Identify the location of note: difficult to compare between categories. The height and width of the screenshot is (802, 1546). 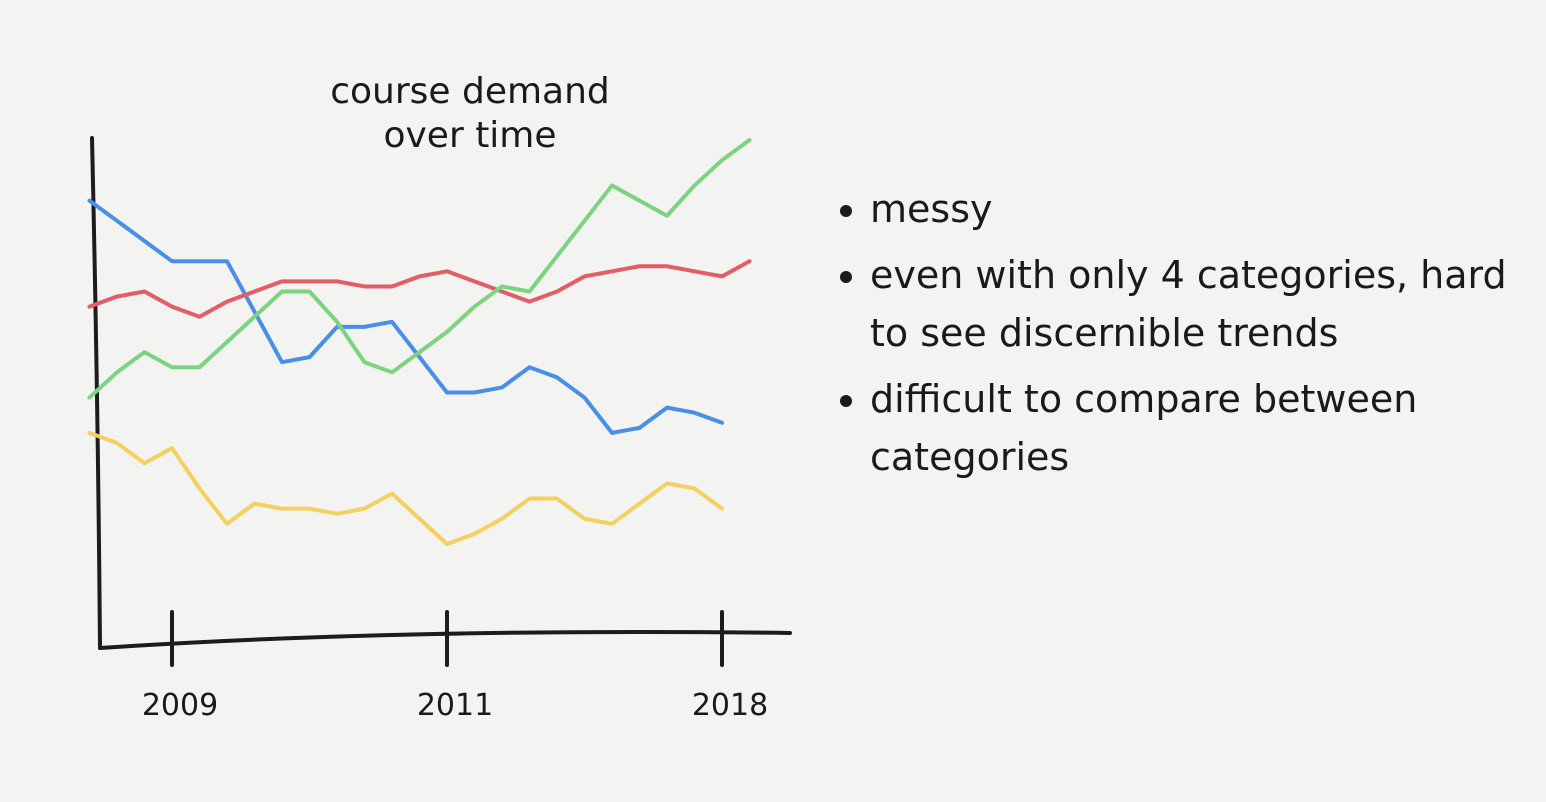
(1195, 428).